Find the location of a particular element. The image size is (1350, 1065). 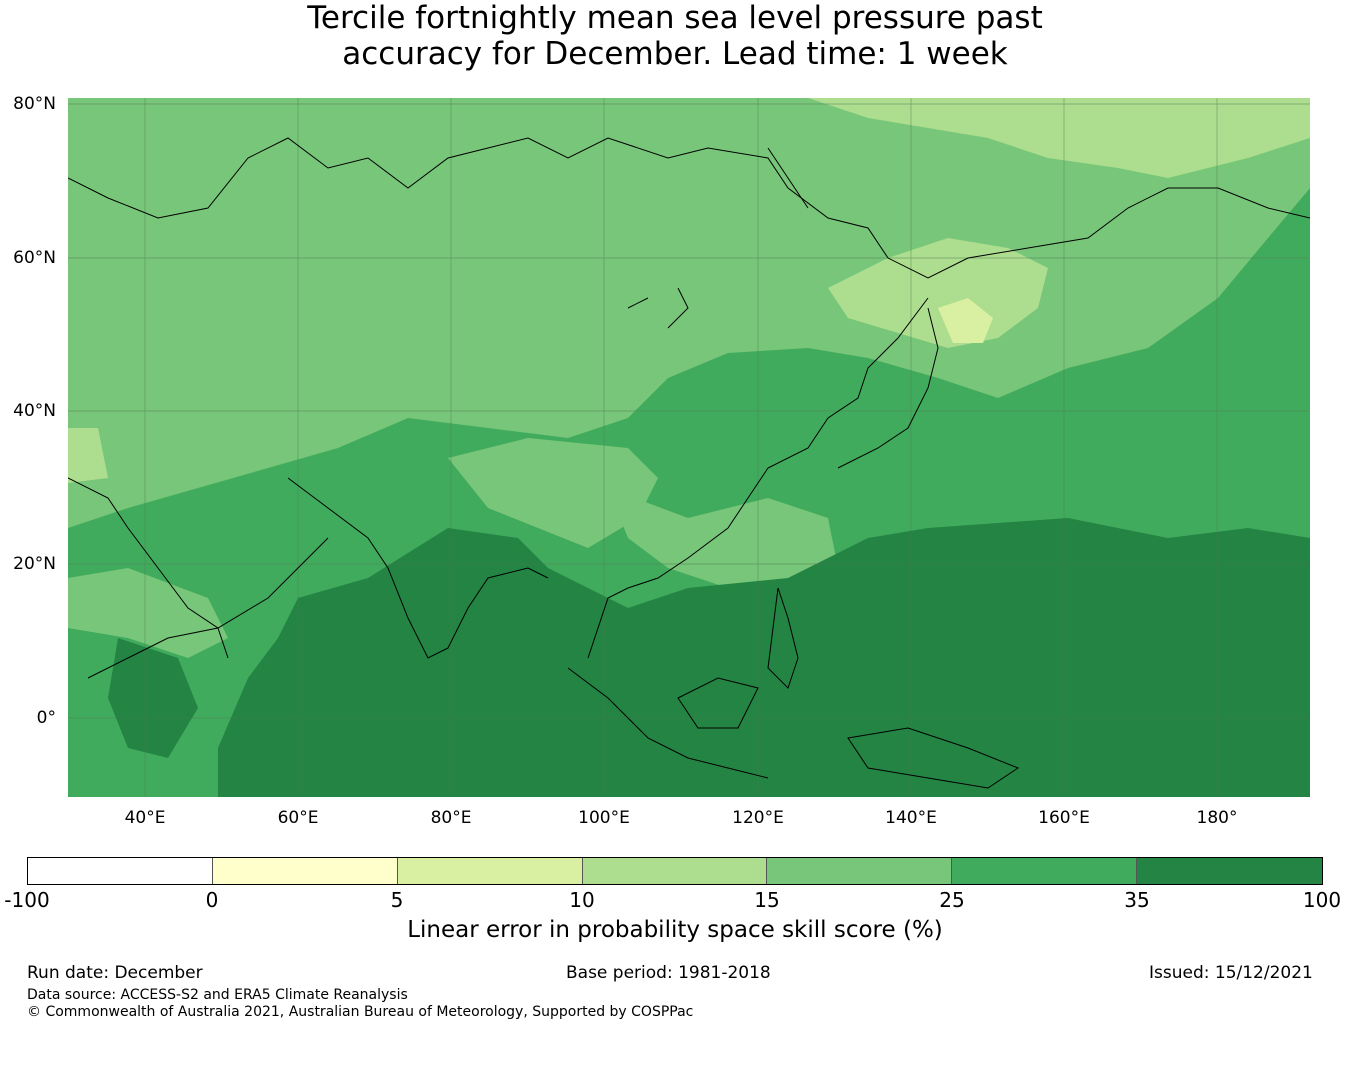

lon-label-100e: 100°E is located at coordinates (604, 818).